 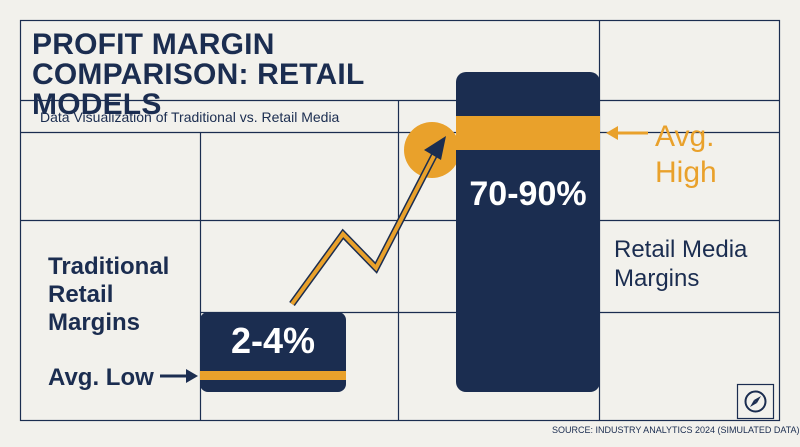 What do you see at coordinates (367, 221) in the screenshot?
I see `trend-arrow` at bounding box center [367, 221].